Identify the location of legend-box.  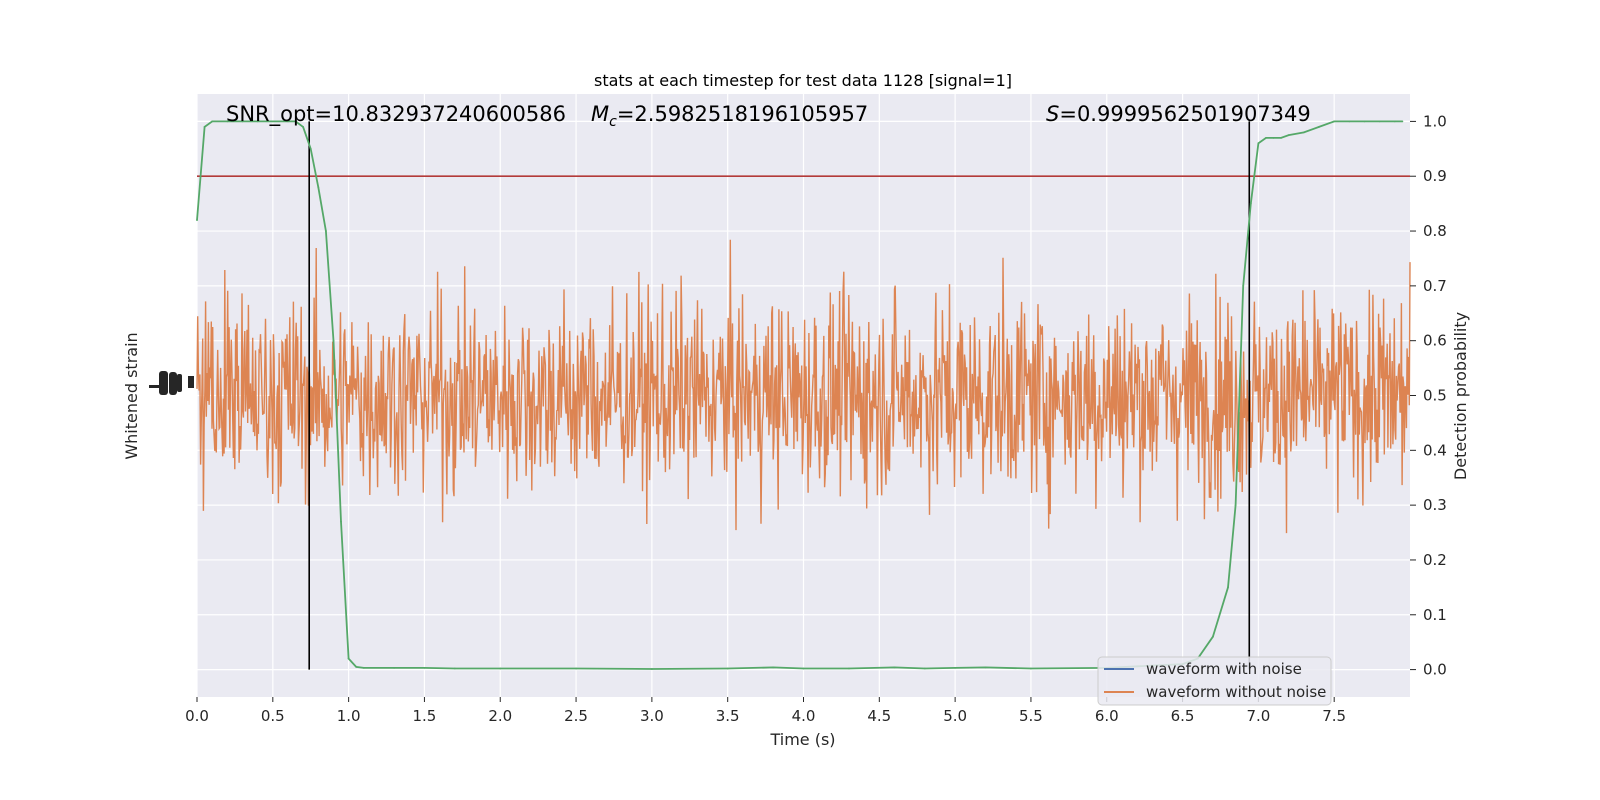
(1214, 681).